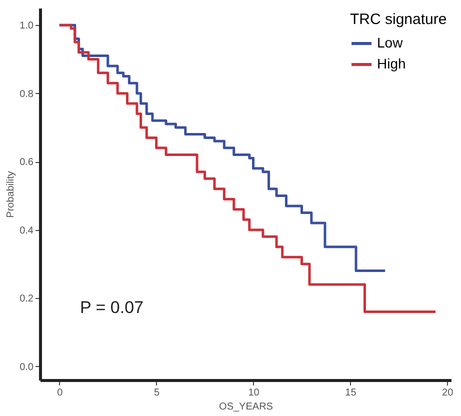 This screenshot has height=416, width=461. Describe the element at coordinates (27, 94) in the screenshot. I see `y-tick-label: 0.8` at that location.